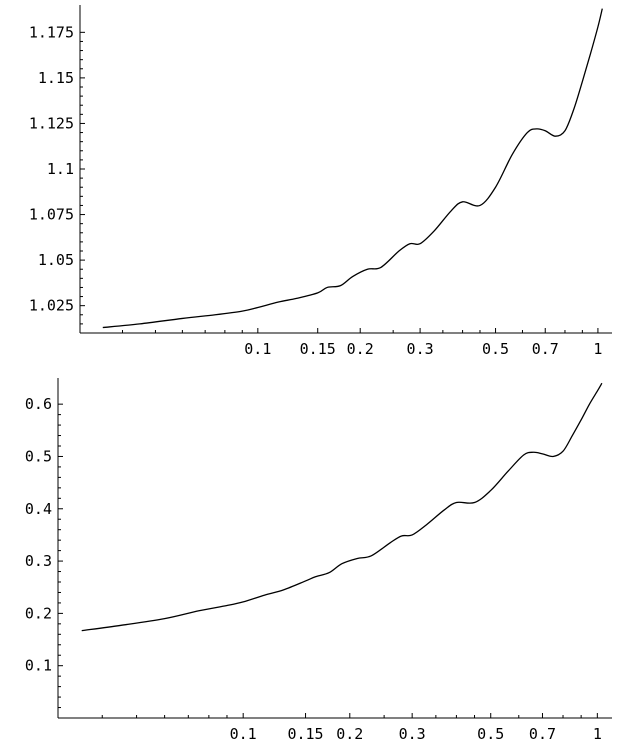  I want to click on y-tick-label: 0.6, so click(38, 404).